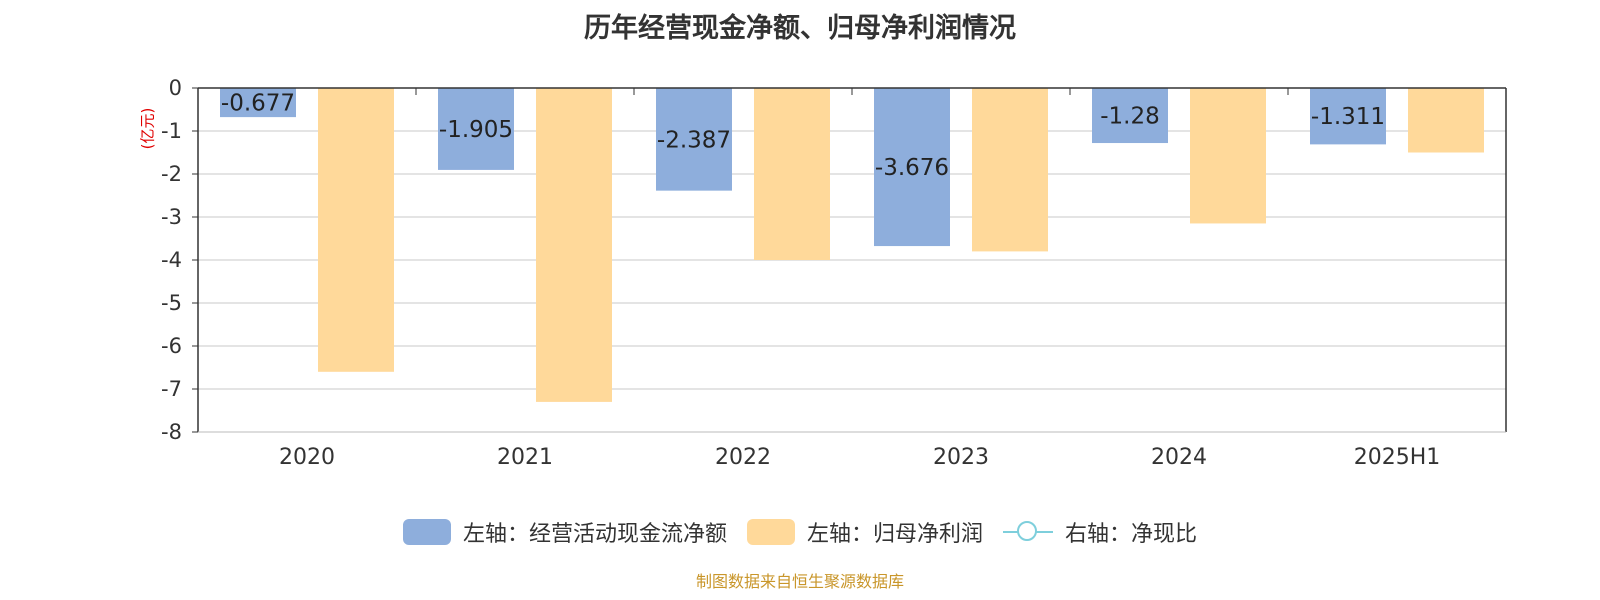  Describe the element at coordinates (171, 303) in the screenshot. I see `y-tick-label: -5` at that location.